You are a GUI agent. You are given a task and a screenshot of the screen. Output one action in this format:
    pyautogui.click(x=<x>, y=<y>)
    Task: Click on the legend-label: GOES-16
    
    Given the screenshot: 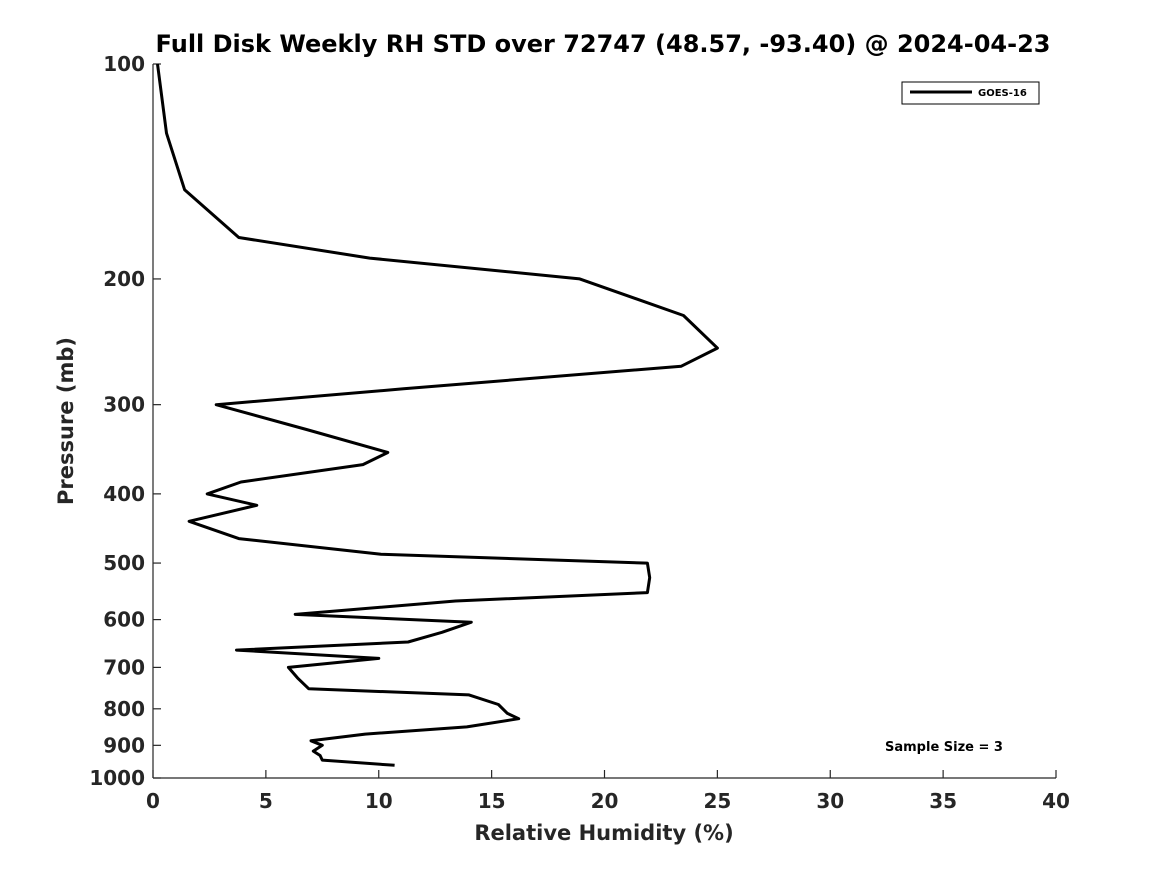 What is the action you would take?
    pyautogui.click(x=1002, y=93)
    